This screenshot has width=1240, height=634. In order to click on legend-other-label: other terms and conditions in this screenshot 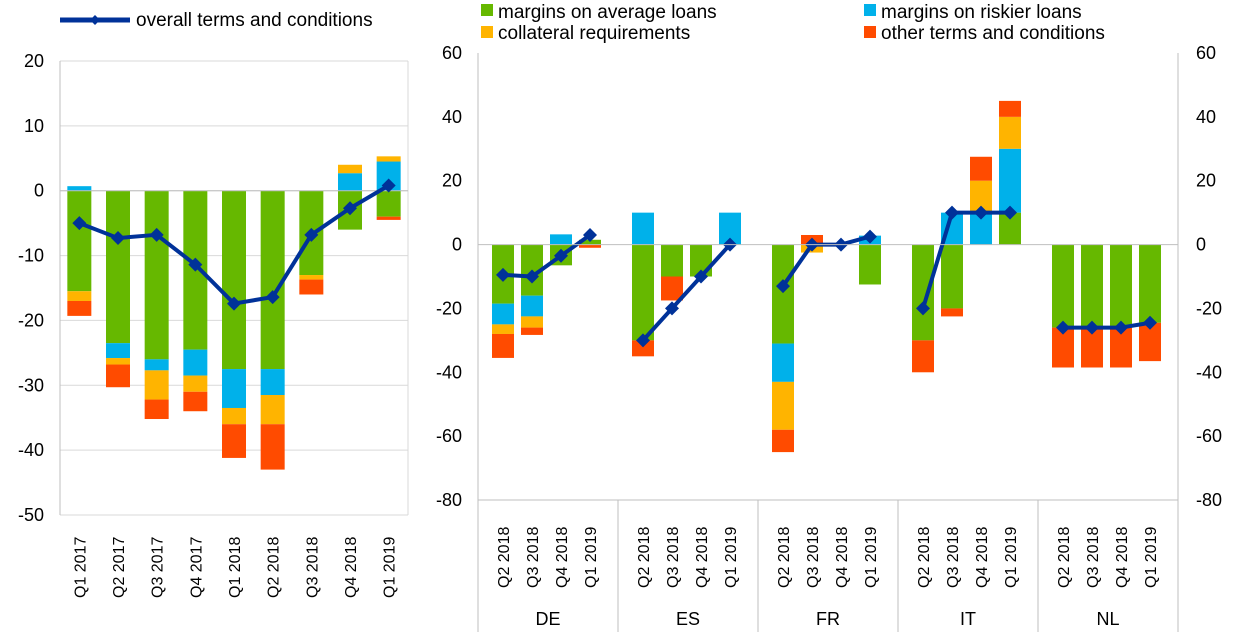, I will do `click(993, 33)`.